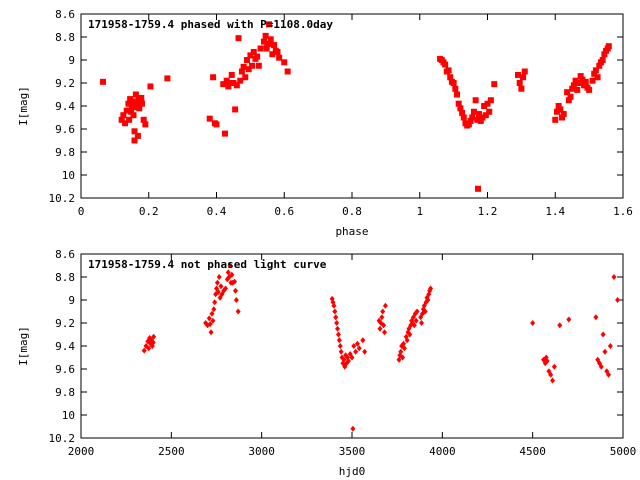 This screenshot has width=640, height=480. Describe the element at coordinates (65, 14) in the screenshot. I see `phased-y-tick-label: 8.6` at that location.